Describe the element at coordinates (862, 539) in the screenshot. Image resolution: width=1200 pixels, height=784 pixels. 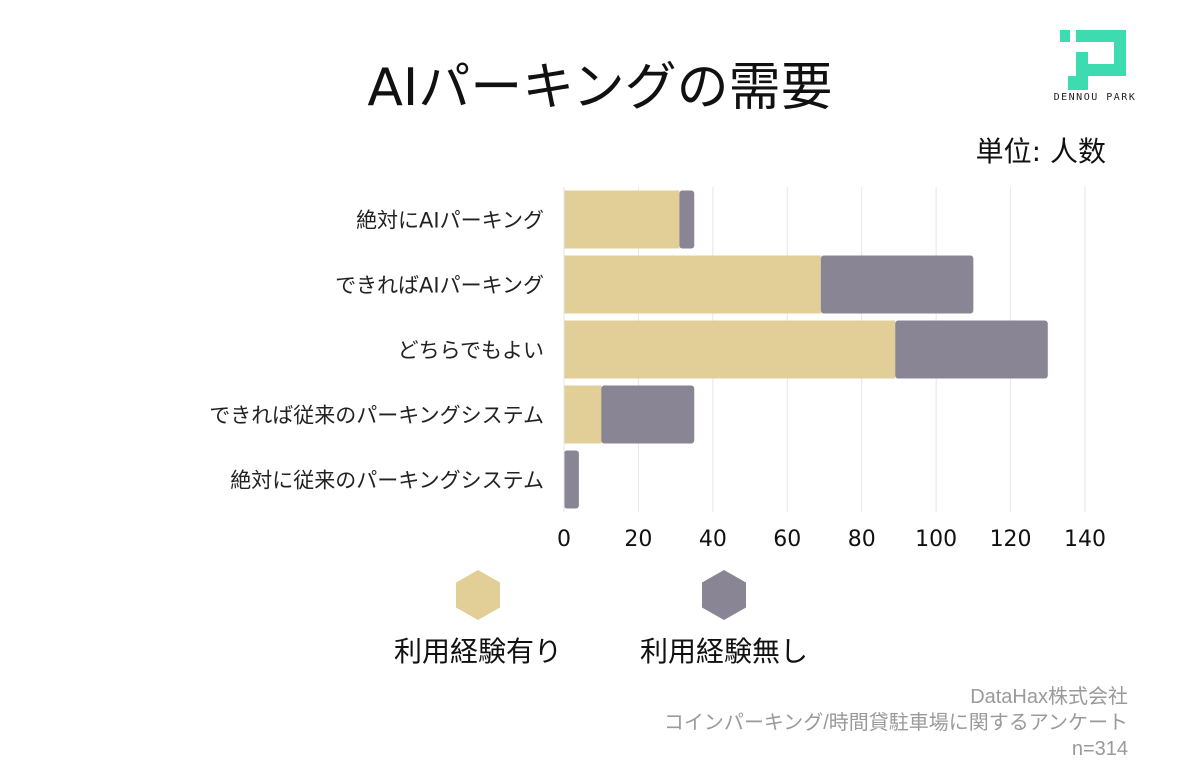
I see `x-tick-label: 80` at that location.